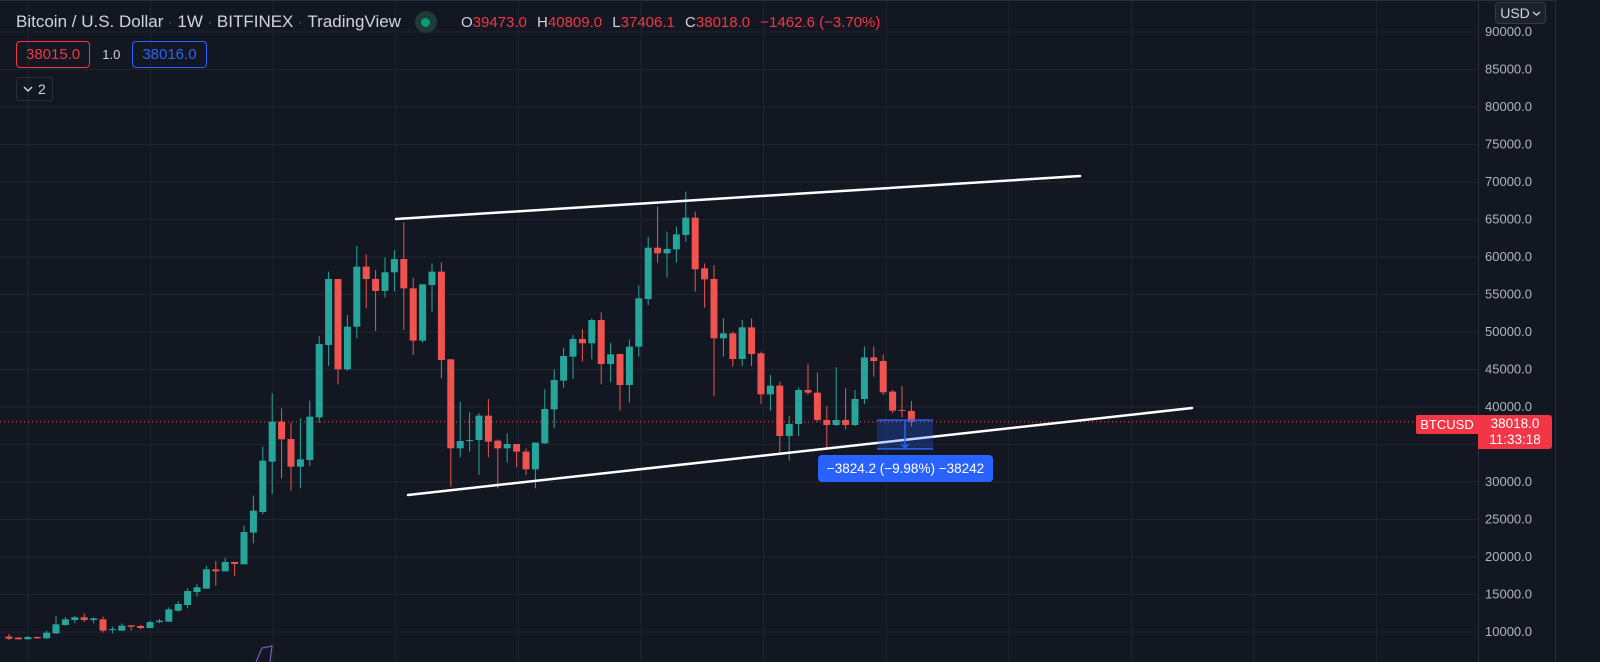 The height and width of the screenshot is (662, 1600). What do you see at coordinates (53, 54) in the screenshot?
I see `sell-button: 38015.0` at bounding box center [53, 54].